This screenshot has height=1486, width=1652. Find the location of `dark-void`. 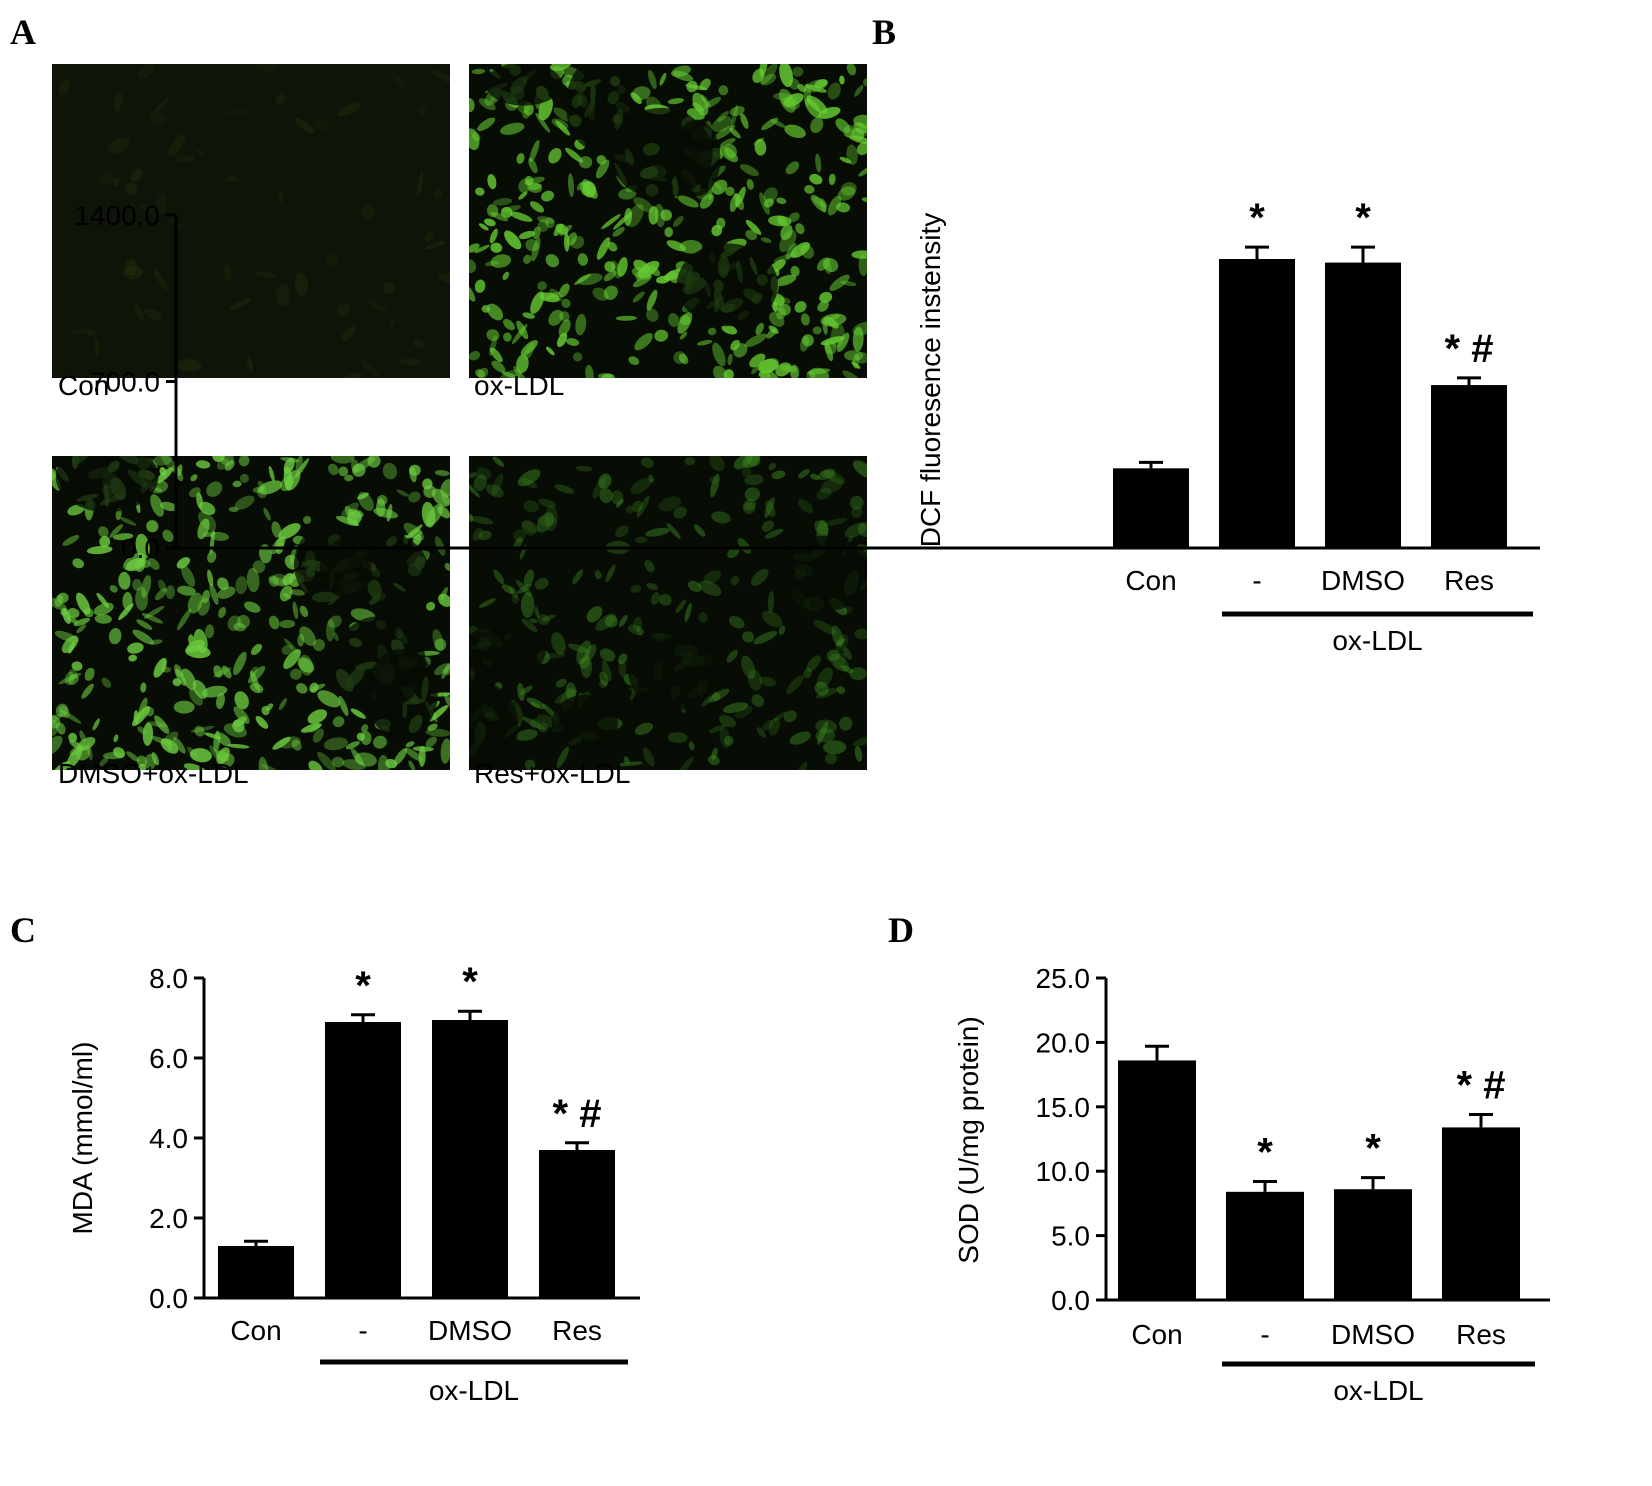

dark-void is located at coordinates (820, 573).